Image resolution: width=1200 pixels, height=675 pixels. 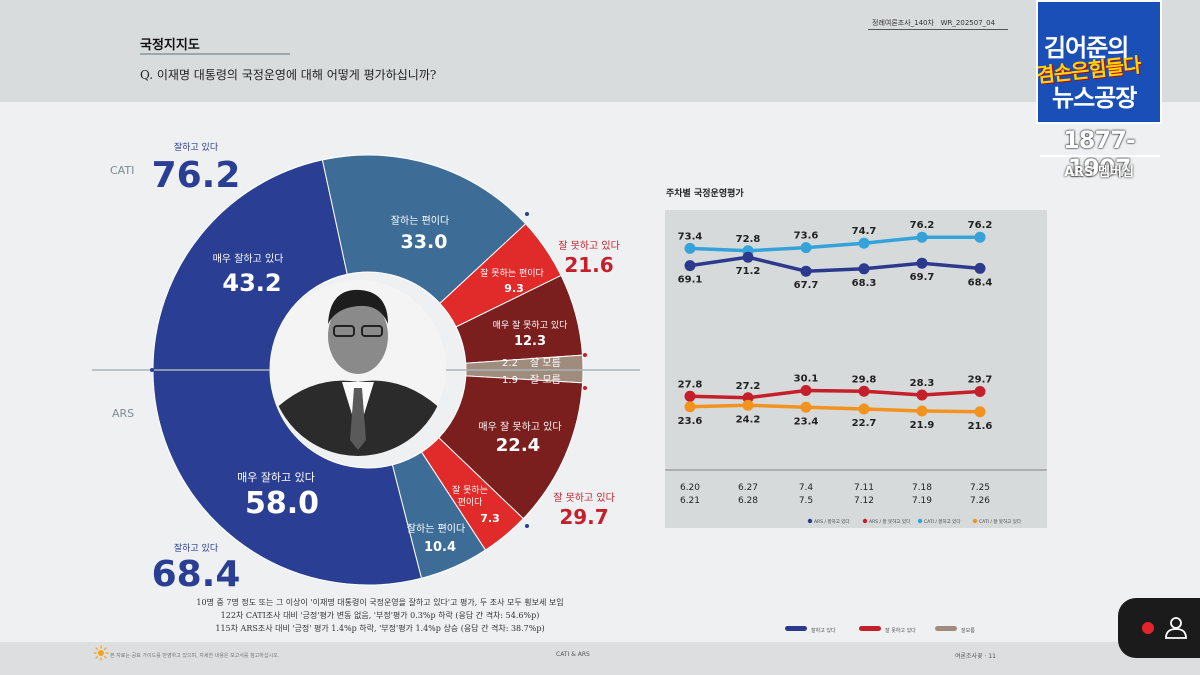 I want to click on slice-value: 12.3, so click(x=530, y=341).